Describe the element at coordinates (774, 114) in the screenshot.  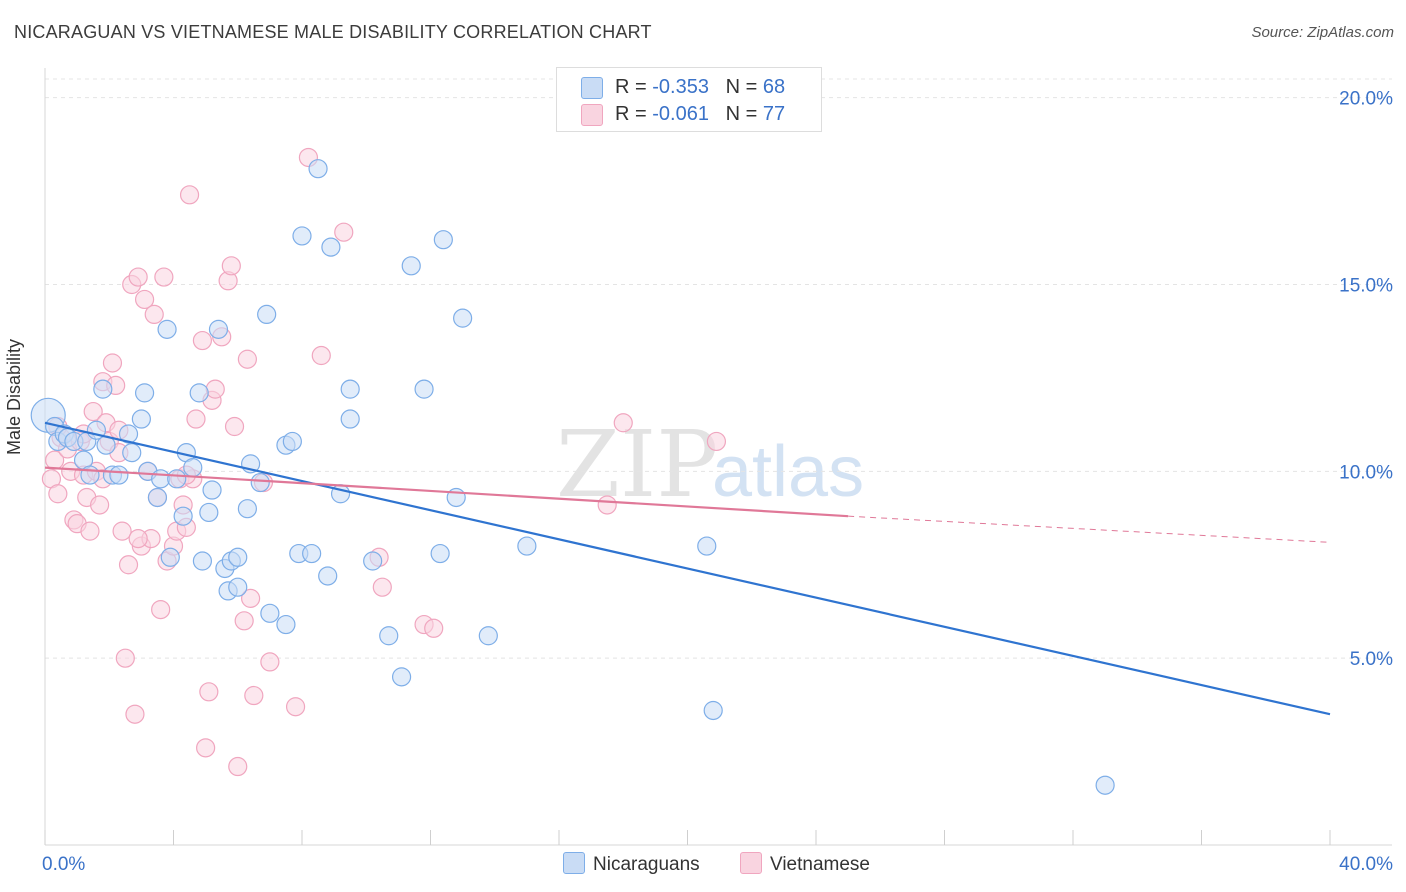
I see `legend-n-value: 77` at that location.